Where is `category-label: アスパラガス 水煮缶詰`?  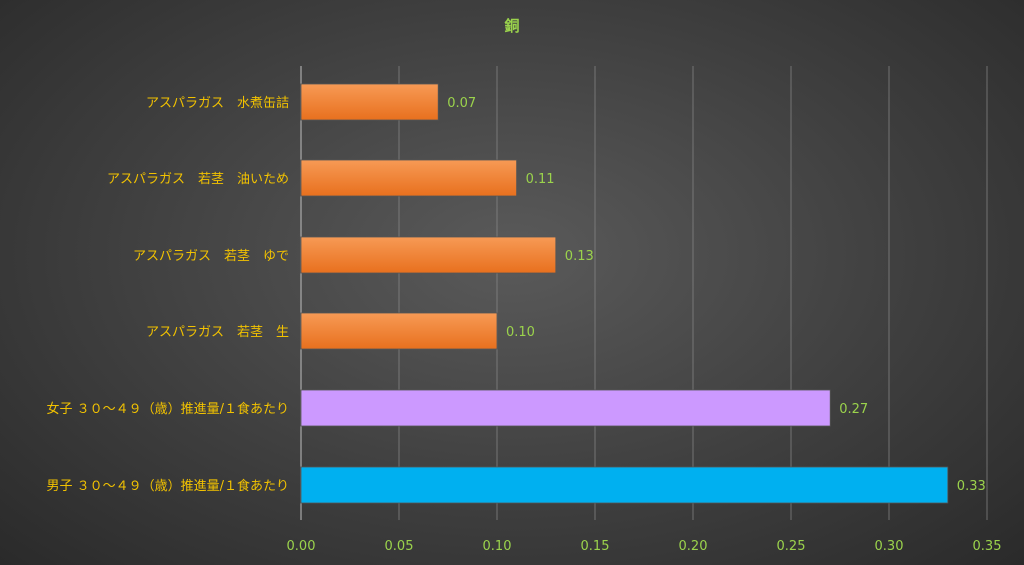
category-label: アスパラガス 水煮缶詰 is located at coordinates (217, 103).